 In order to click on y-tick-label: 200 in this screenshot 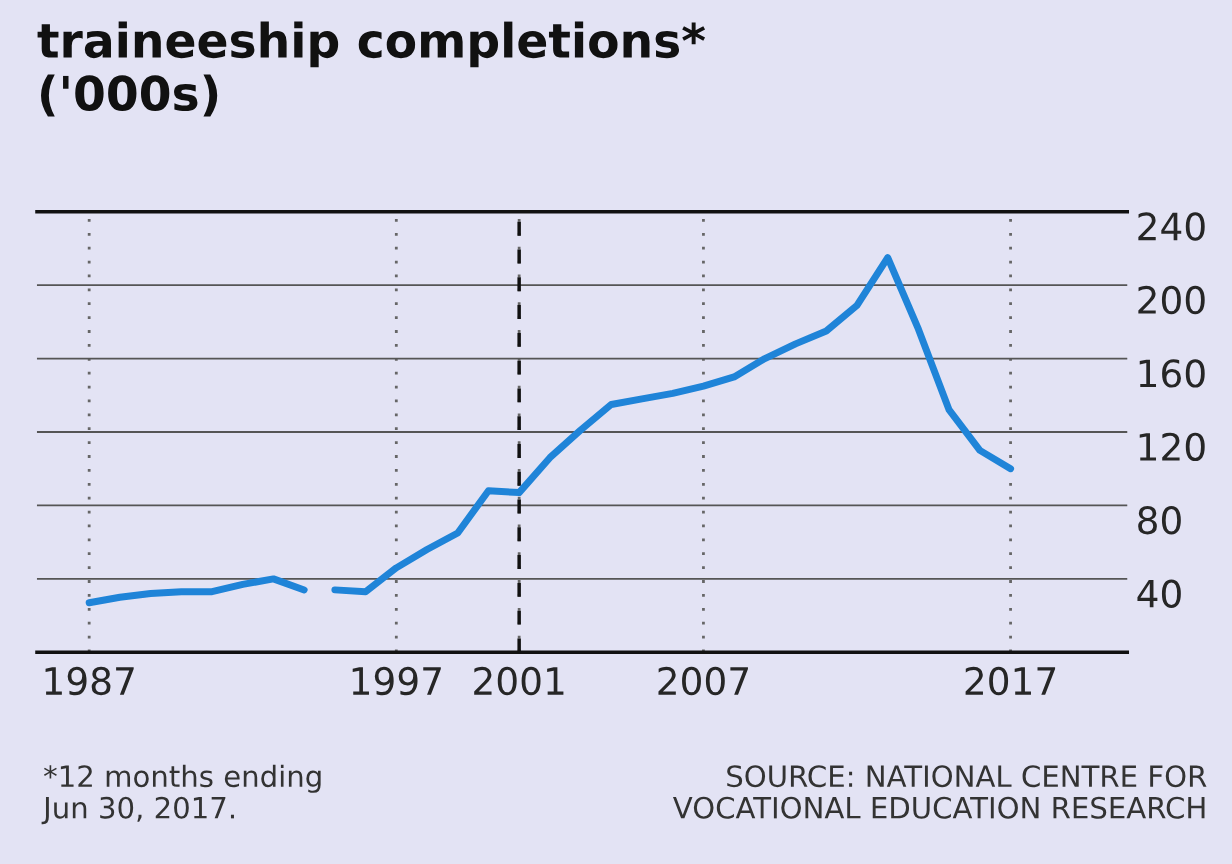, I will do `click(1171, 300)`.